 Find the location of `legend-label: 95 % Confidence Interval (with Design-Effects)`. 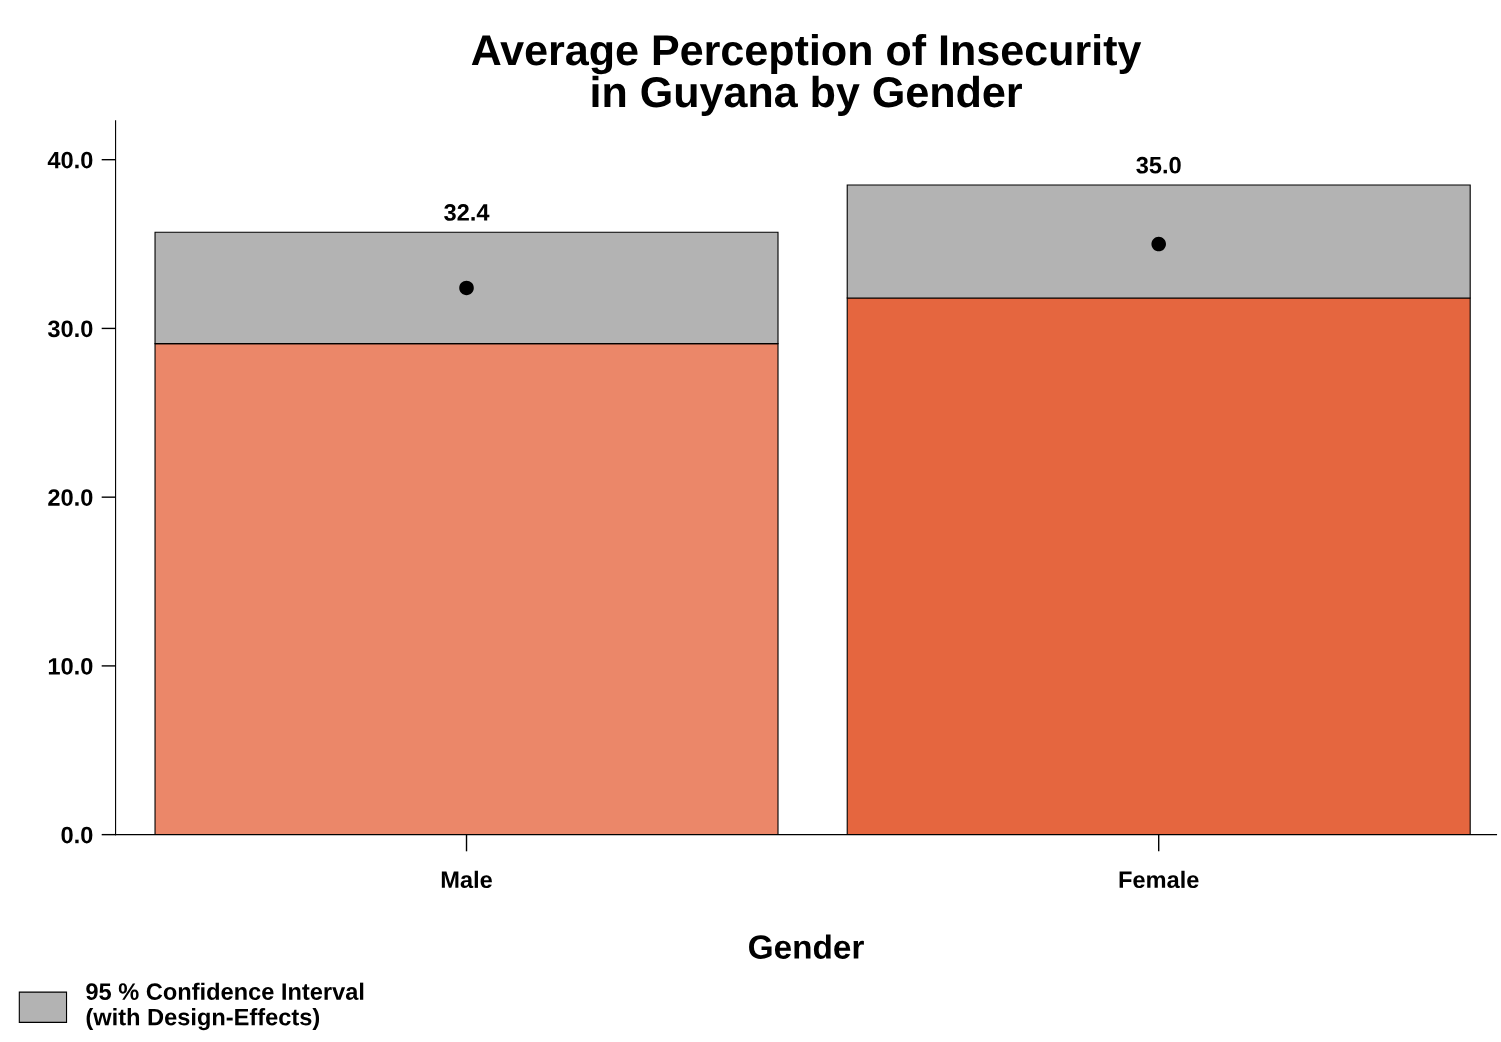

legend-label: 95 % Confidence Interval (with Design-Effects) is located at coordinates (225, 1006).